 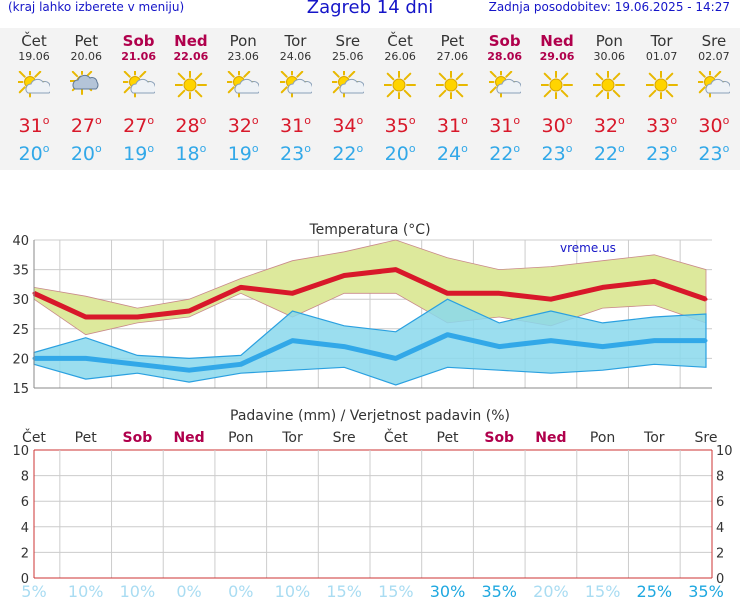 I want to click on day-date: 30.06, so click(x=609, y=56).